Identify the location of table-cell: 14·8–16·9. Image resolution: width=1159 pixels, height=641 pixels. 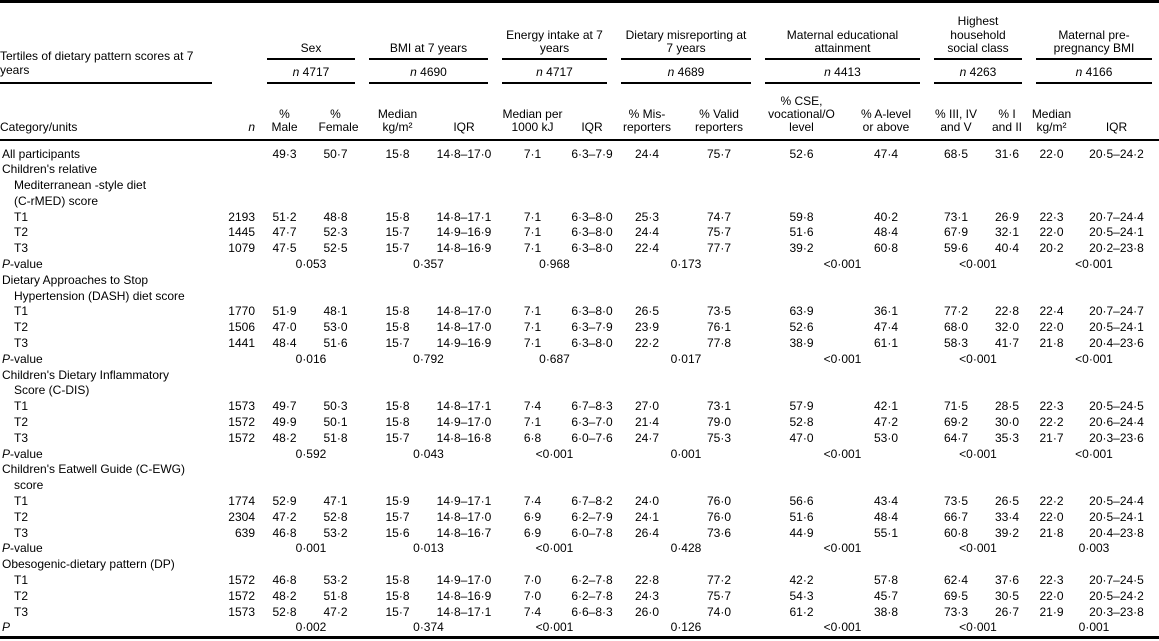
(464, 248).